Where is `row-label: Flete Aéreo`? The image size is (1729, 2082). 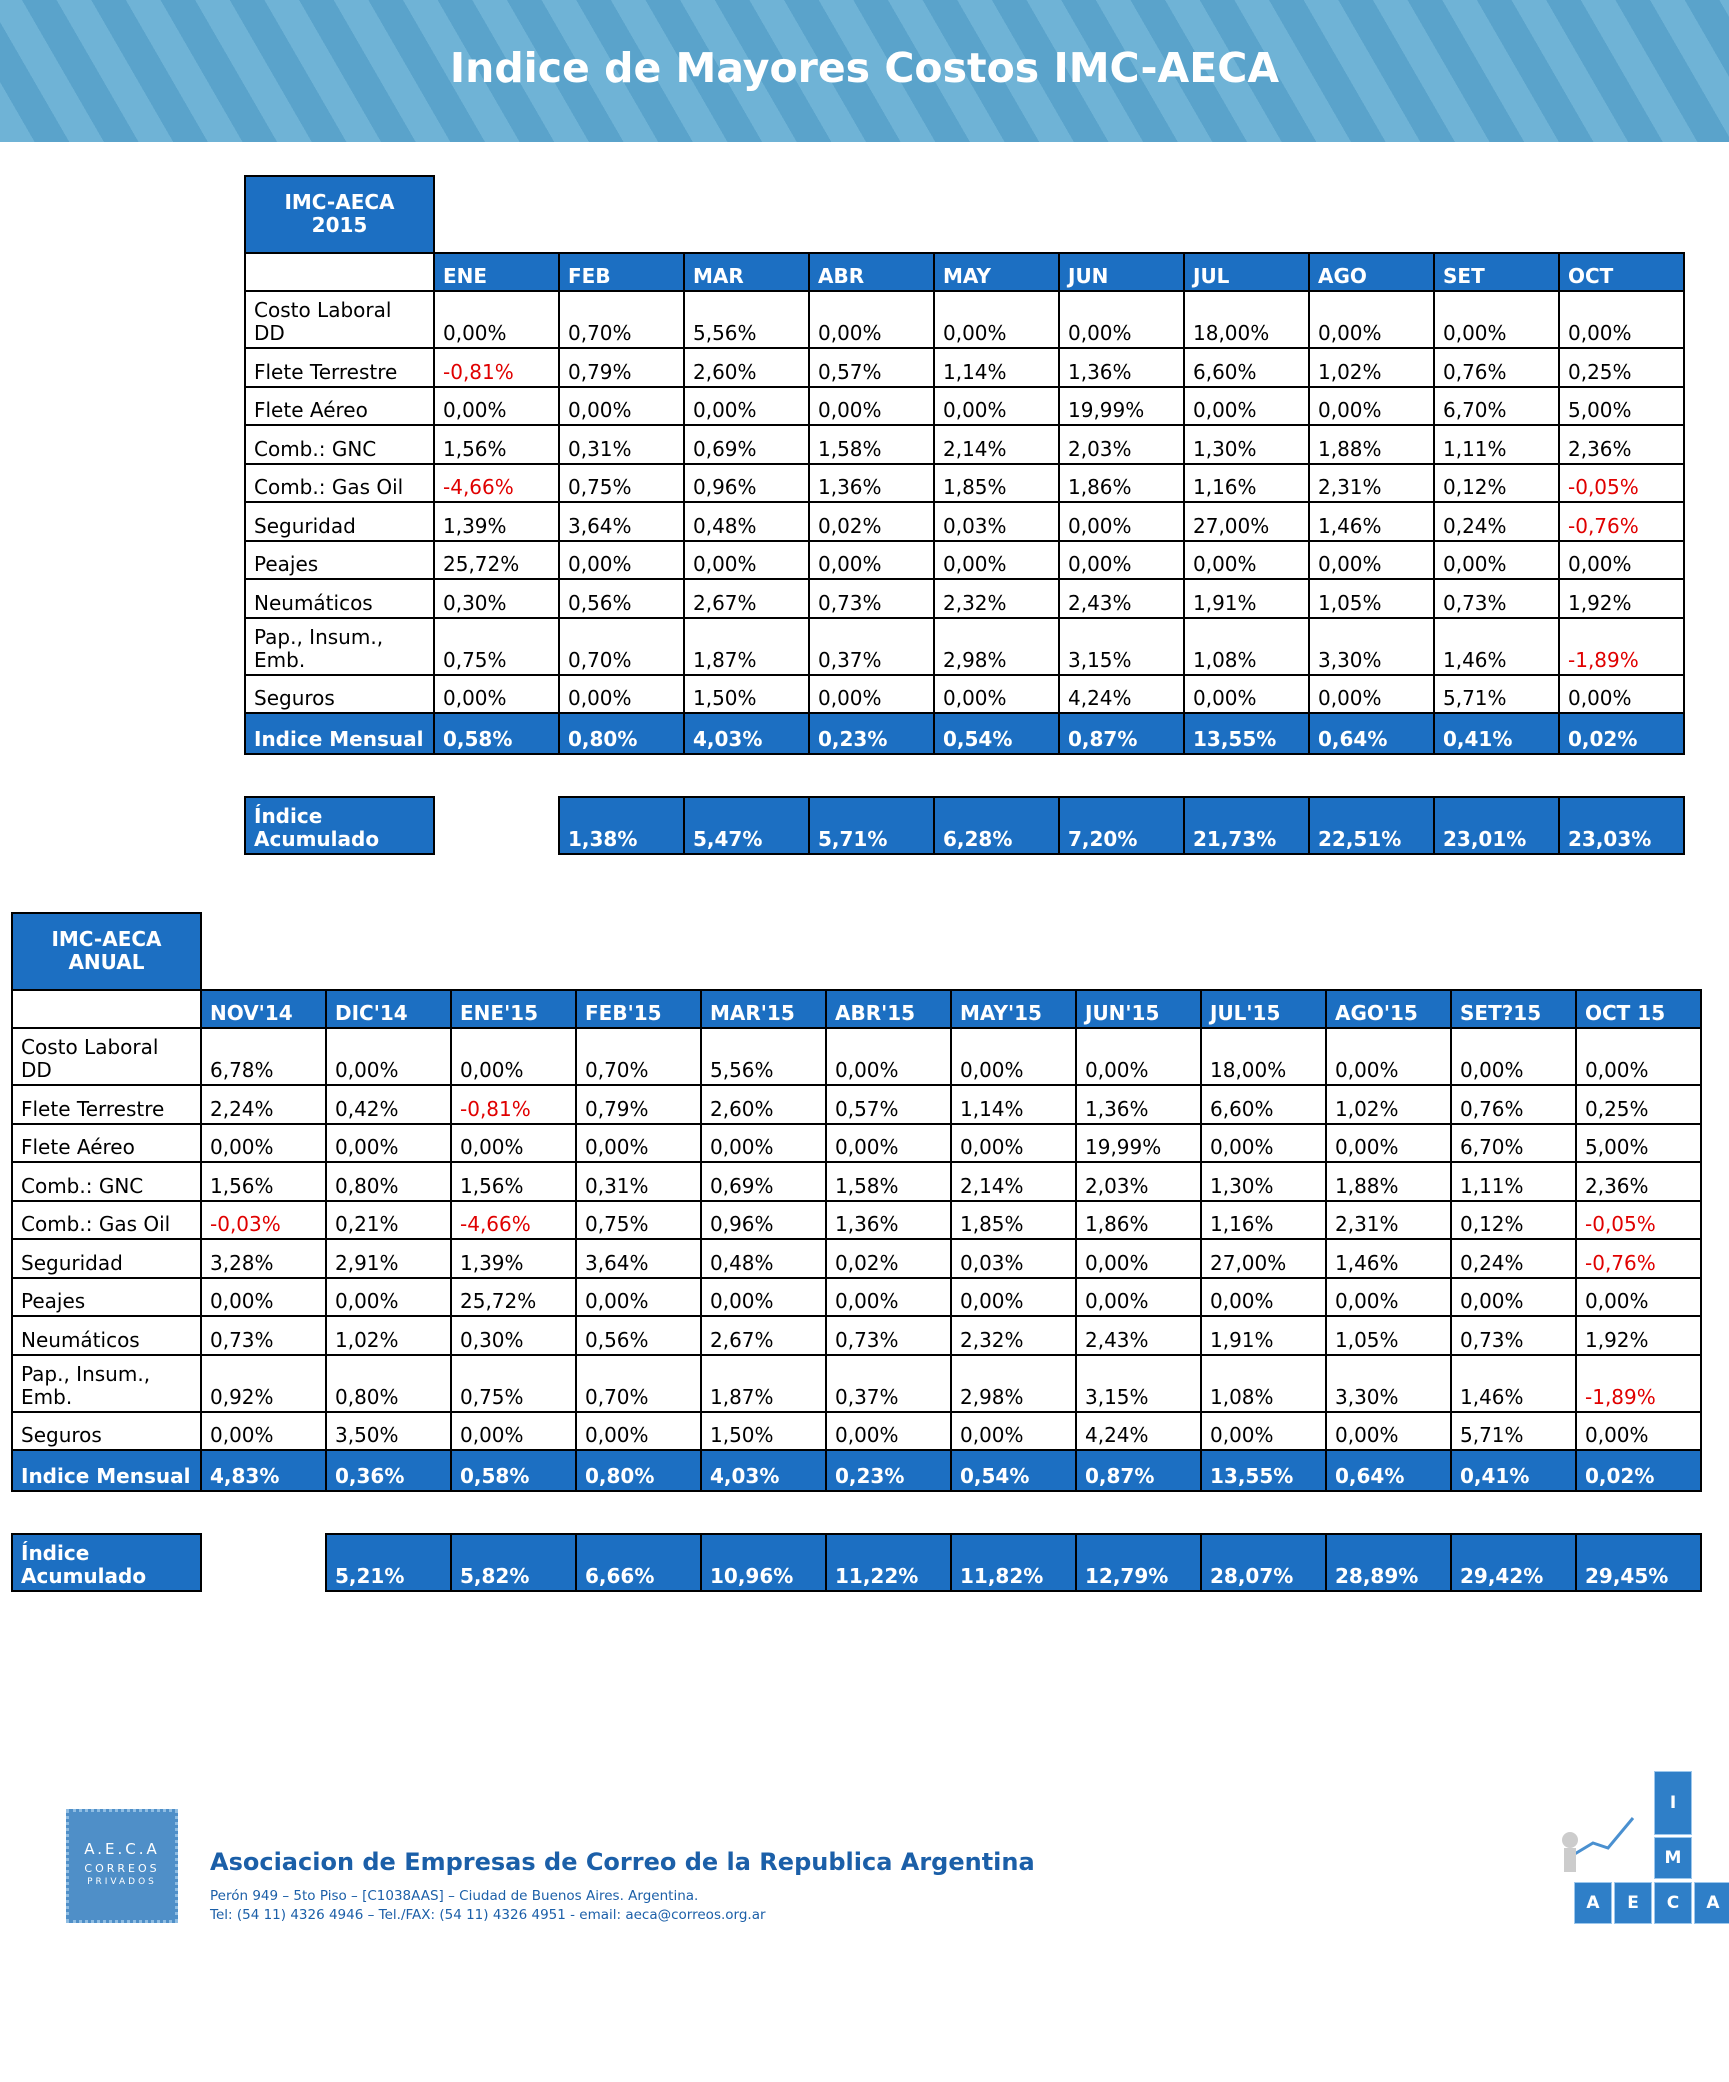
row-label: Flete Aéreo is located at coordinates (339, 405).